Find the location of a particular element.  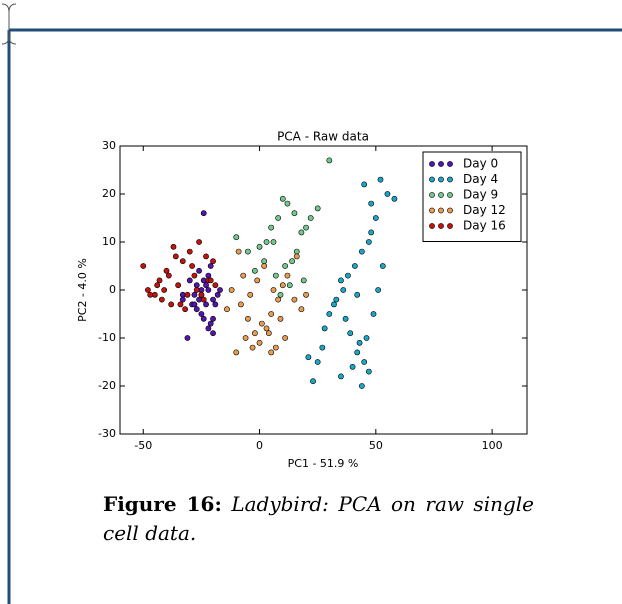

caption-text: Ladybird: PCA on raw single cell data. is located at coordinates (319, 518).